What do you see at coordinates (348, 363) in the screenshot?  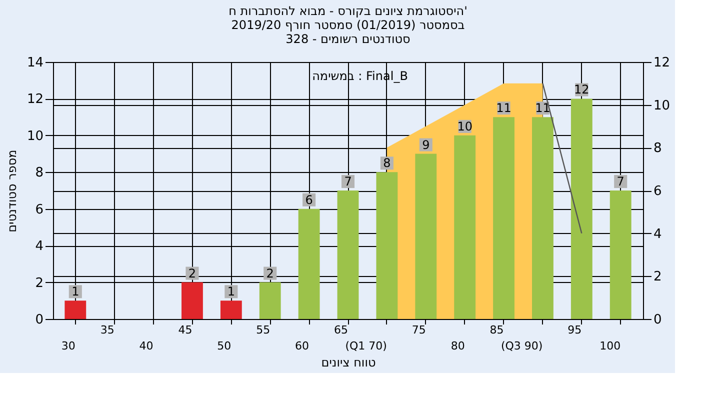 I see `x-axis-title: טווח ציונים` at bounding box center [348, 363].